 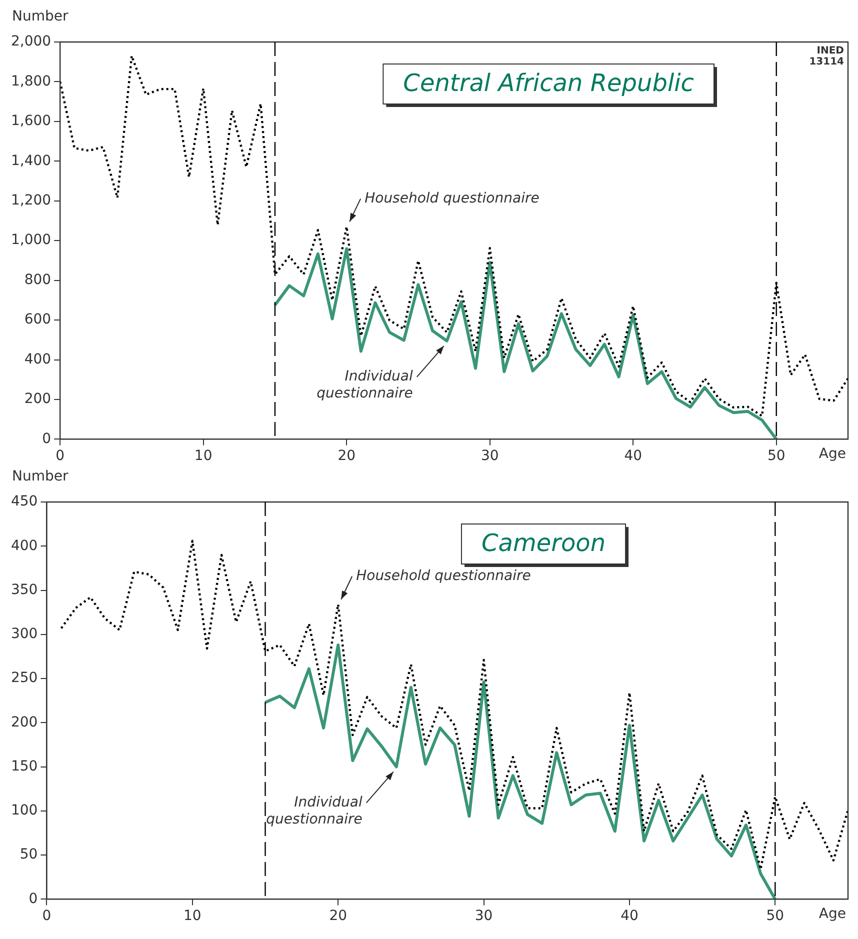 I want to click on y-tick-label: 450, so click(x=24, y=502).